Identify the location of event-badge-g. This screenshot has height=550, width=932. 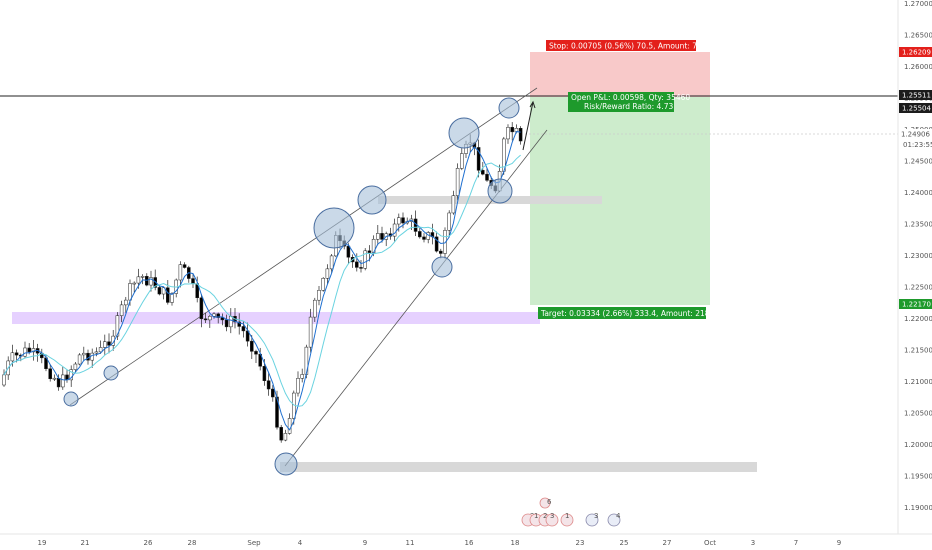
(592, 520).